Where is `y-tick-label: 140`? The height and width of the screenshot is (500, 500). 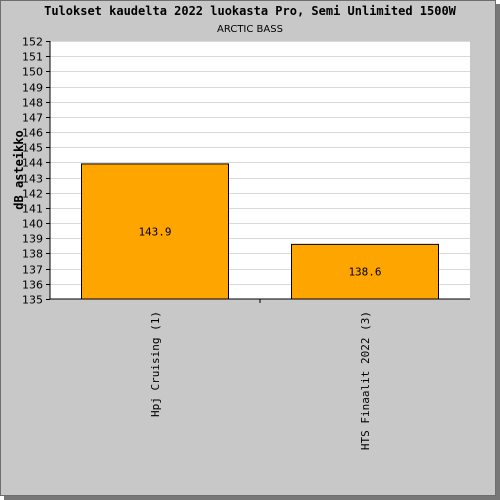 y-tick-label: 140 is located at coordinates (32, 224).